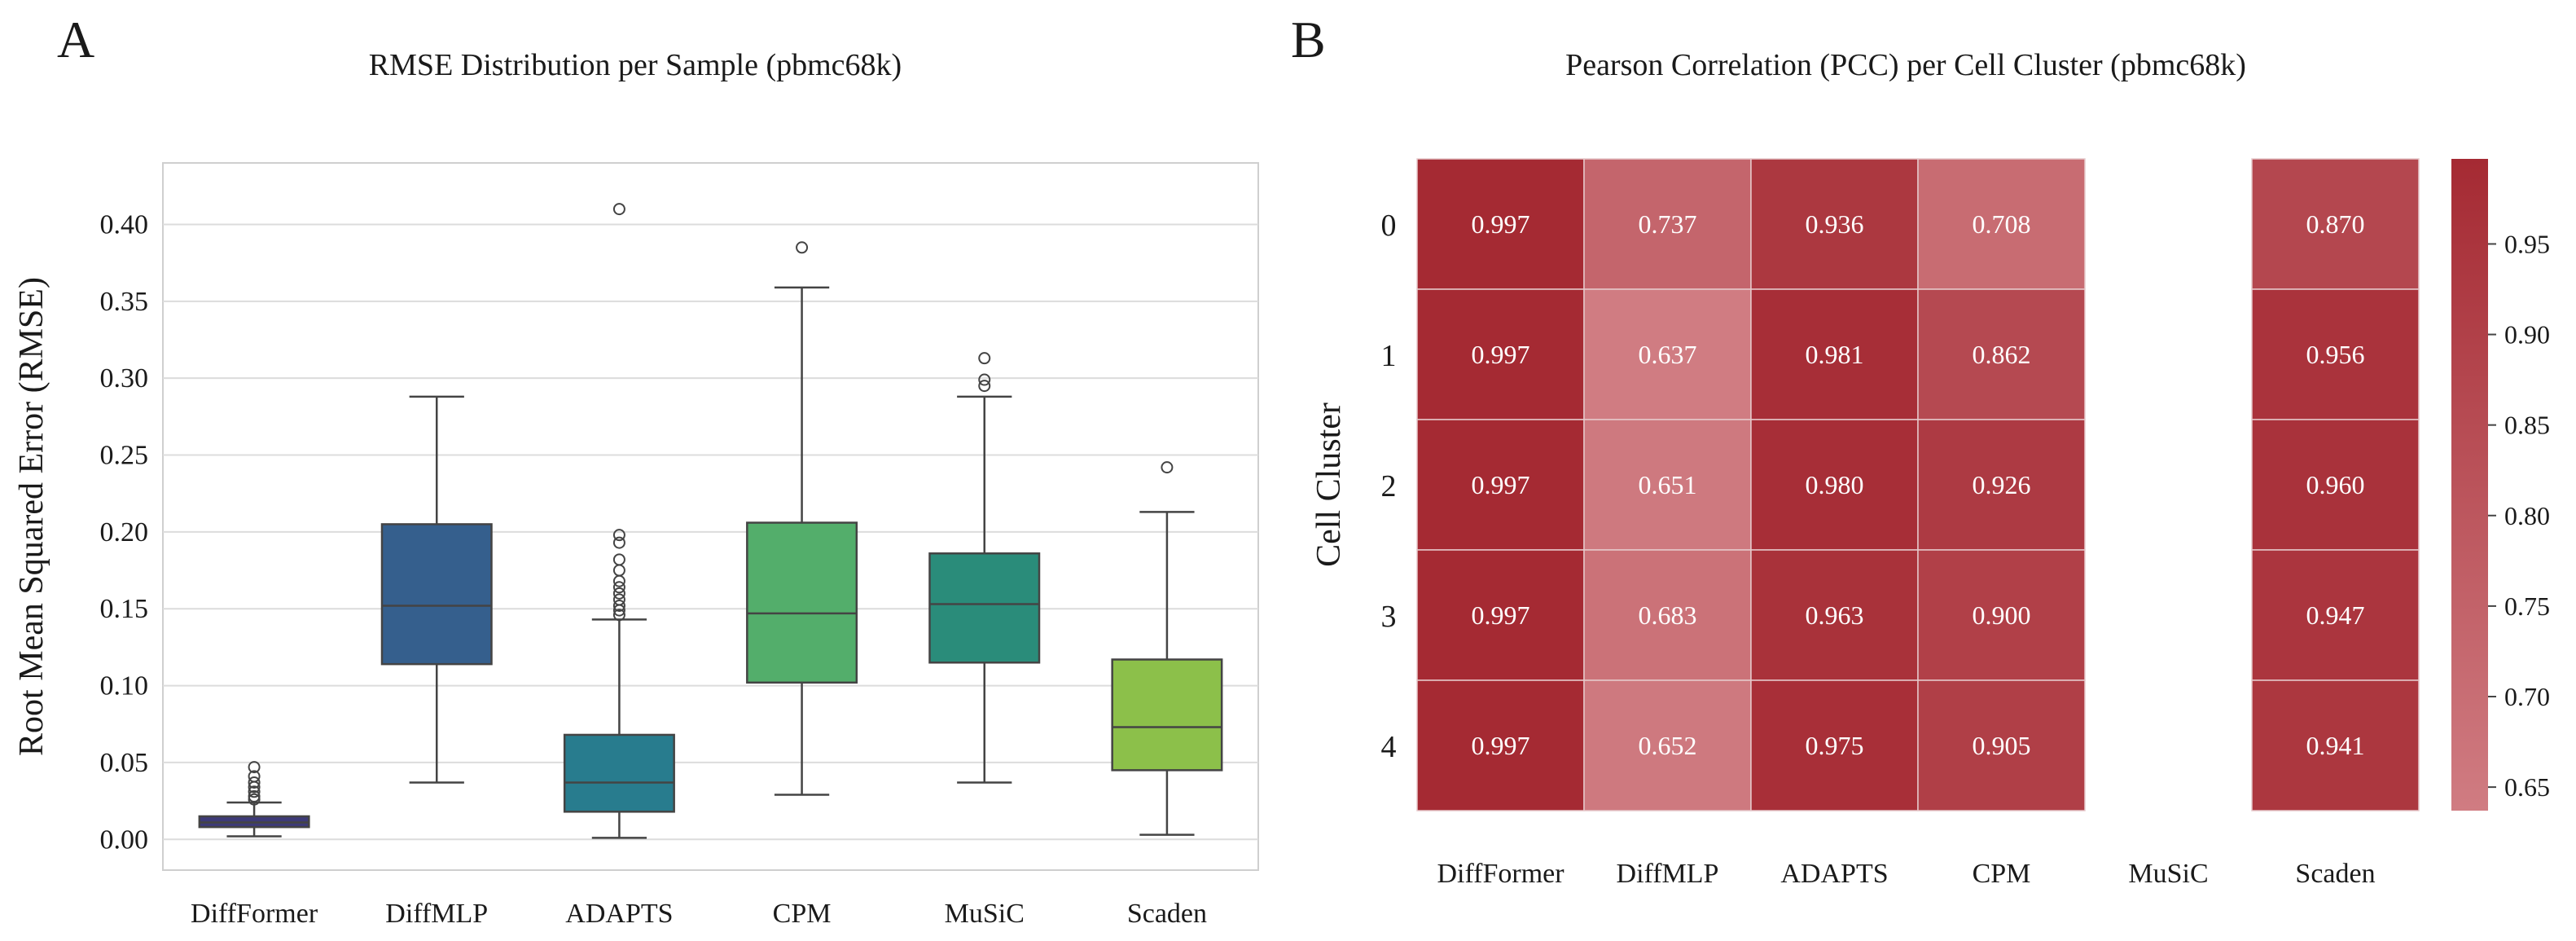 The width and height of the screenshot is (2576, 941). Describe the element at coordinates (635, 65) in the screenshot. I see `chart-a-title: RMSE Distribution per Sample (pbmc68k)` at that location.